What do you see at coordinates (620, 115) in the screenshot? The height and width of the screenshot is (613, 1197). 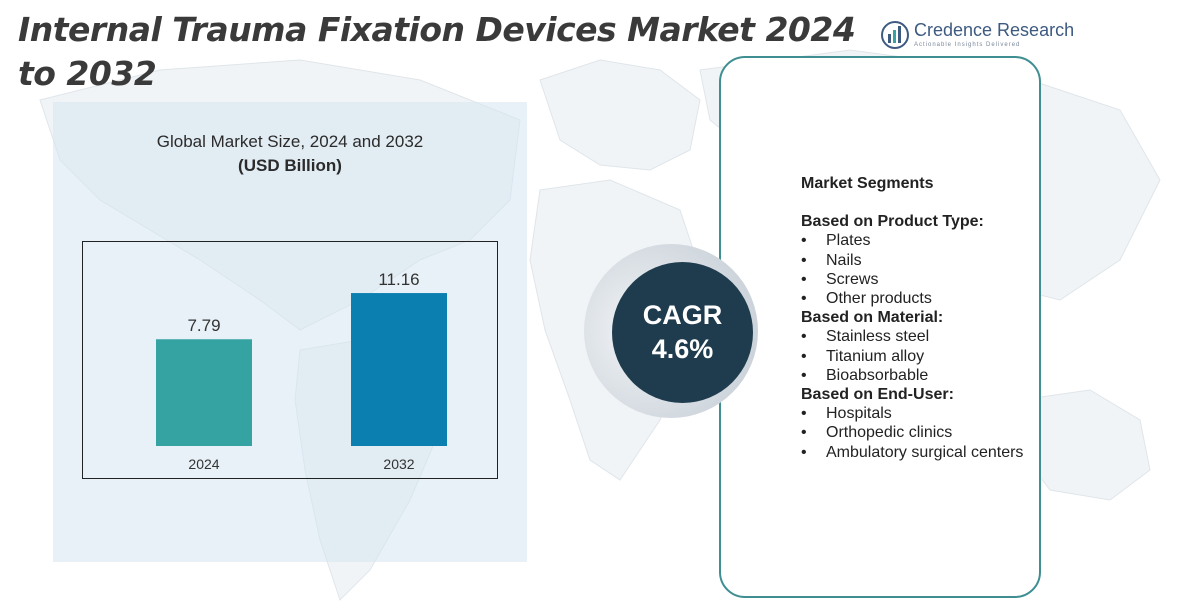 I see `europe-shape` at bounding box center [620, 115].